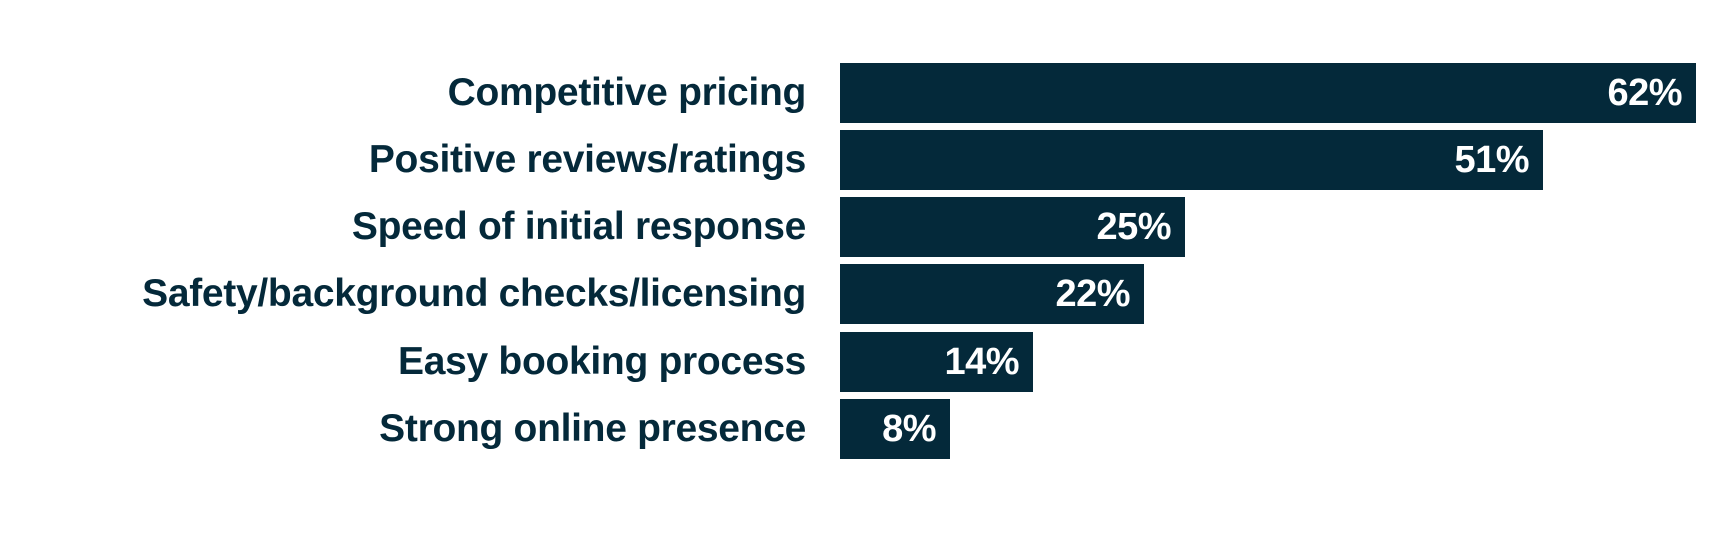 Image resolution: width=1724 pixels, height=546 pixels. I want to click on bar: 14%, so click(936, 362).